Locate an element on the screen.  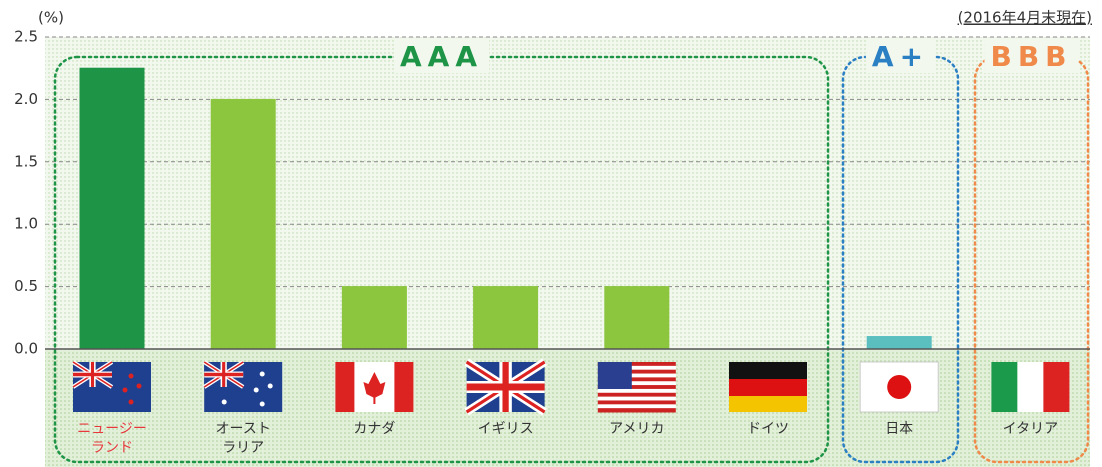
annotation: (2016年4月末現在) is located at coordinates (1025, 18).